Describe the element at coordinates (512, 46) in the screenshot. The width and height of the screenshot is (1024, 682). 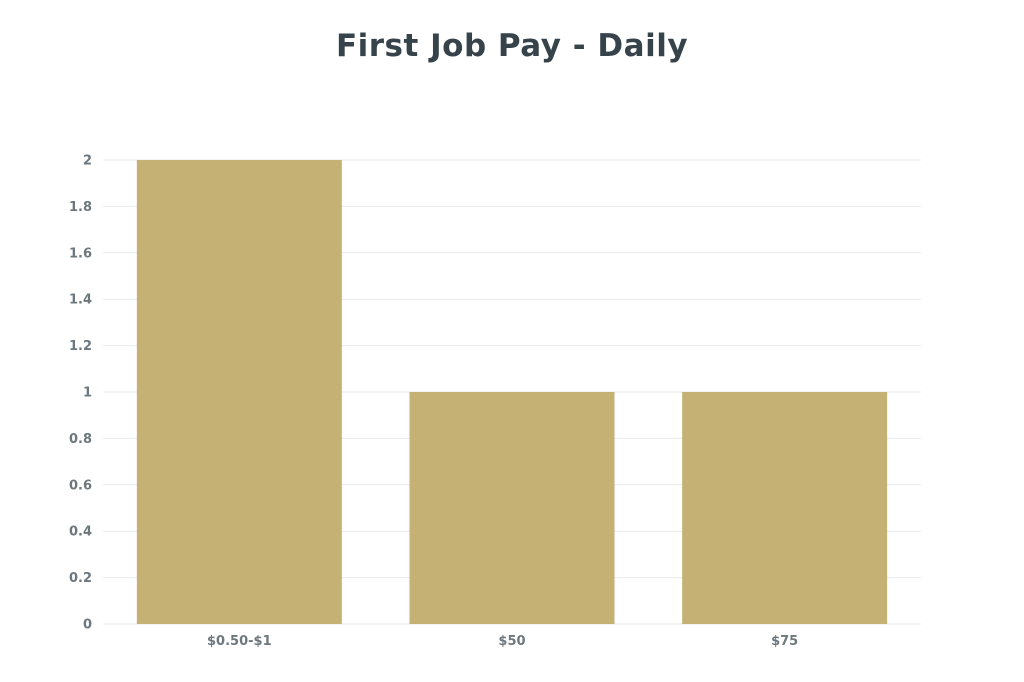
I see `chart-title: First Job Pay - Daily` at that location.